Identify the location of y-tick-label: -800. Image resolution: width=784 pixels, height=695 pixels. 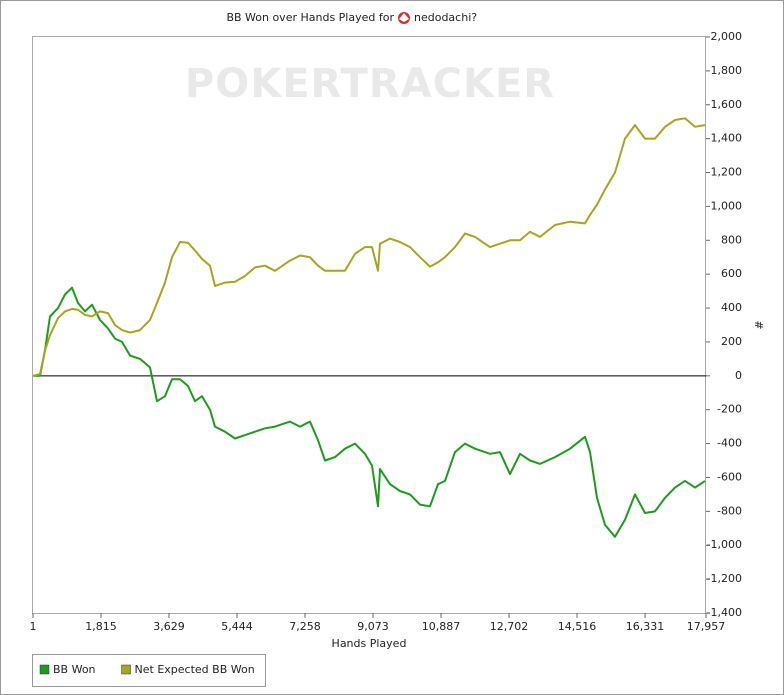
(729, 510).